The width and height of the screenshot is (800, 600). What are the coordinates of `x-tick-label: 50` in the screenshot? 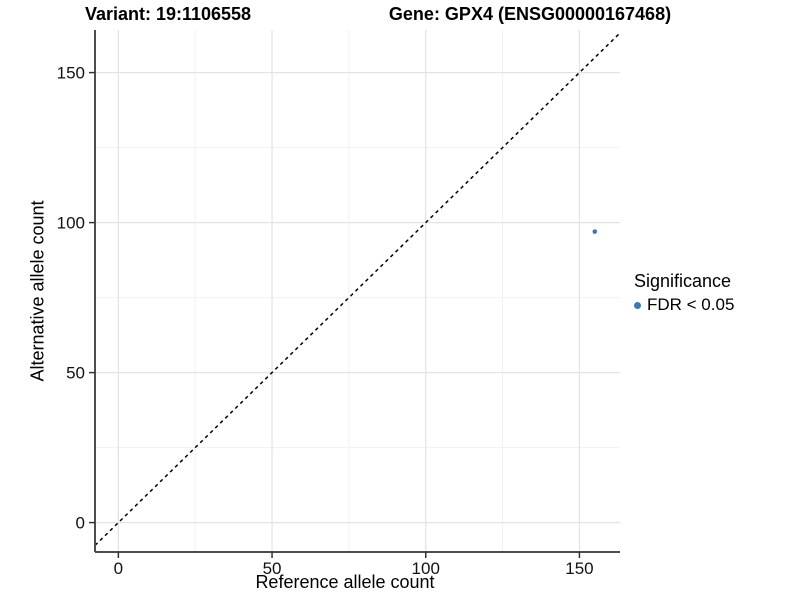 It's located at (272, 568).